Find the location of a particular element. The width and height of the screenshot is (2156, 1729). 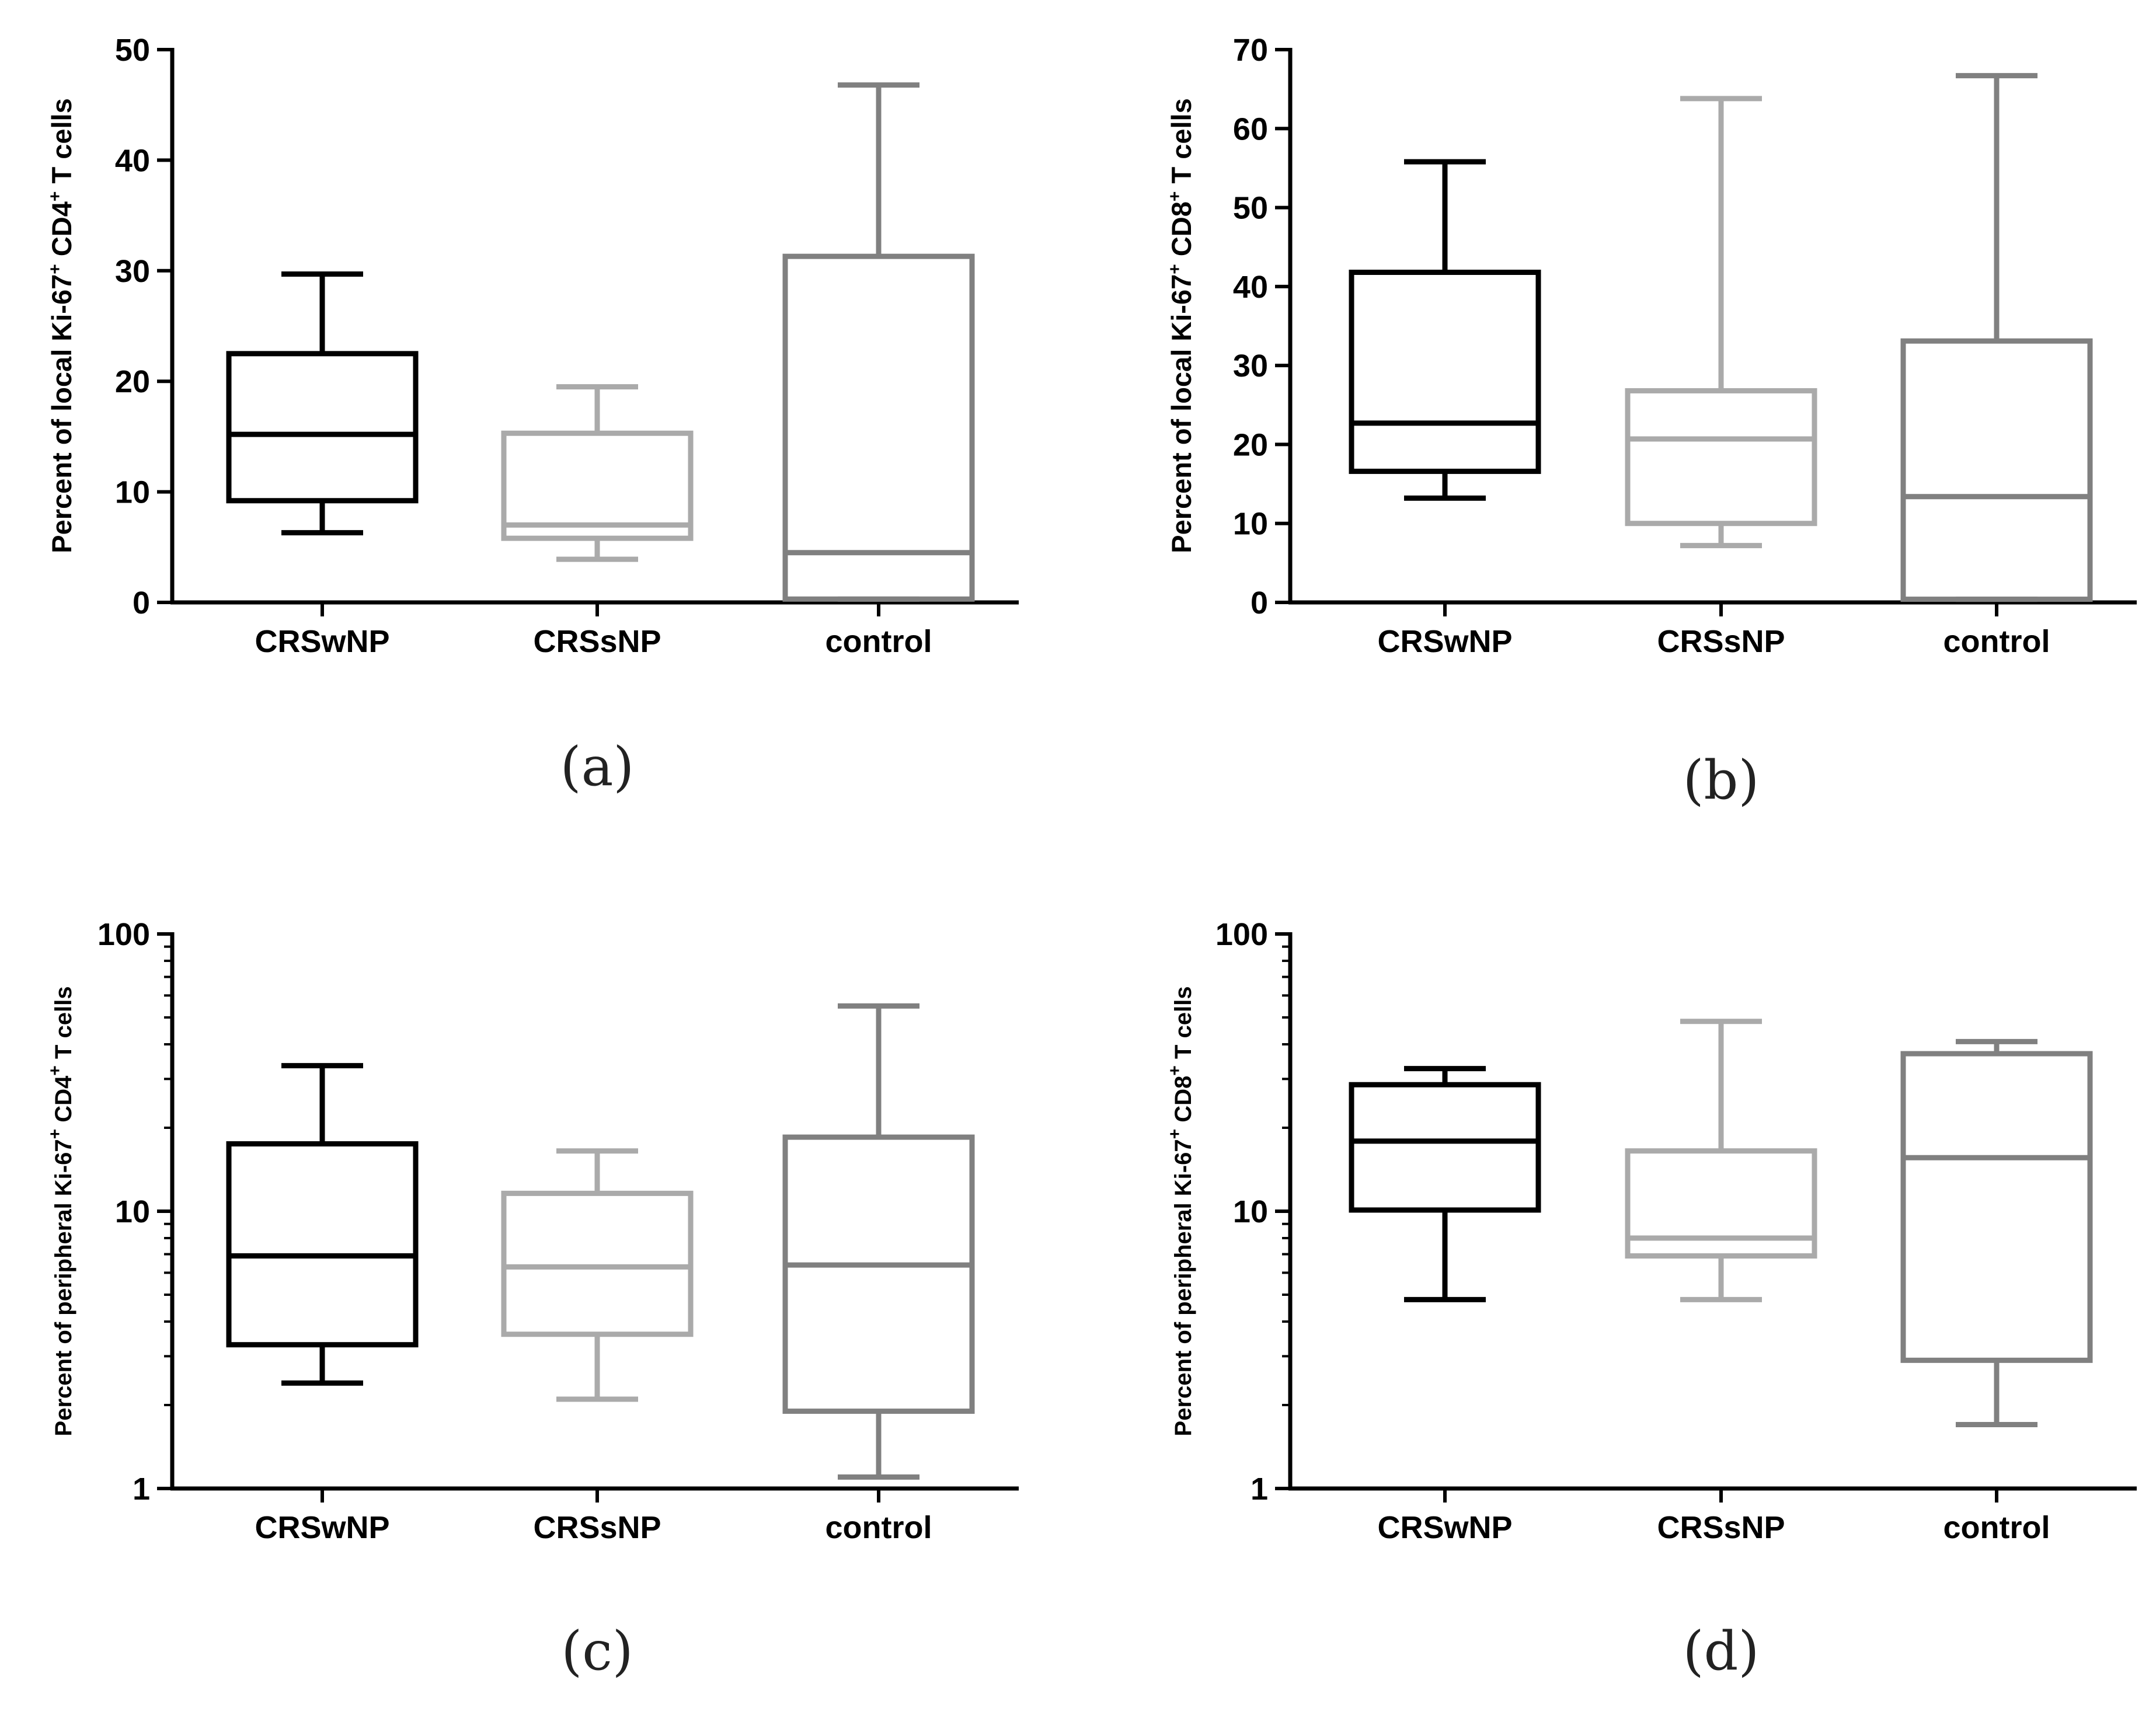

panel-label-c: (c) is located at coordinates (597, 1651).